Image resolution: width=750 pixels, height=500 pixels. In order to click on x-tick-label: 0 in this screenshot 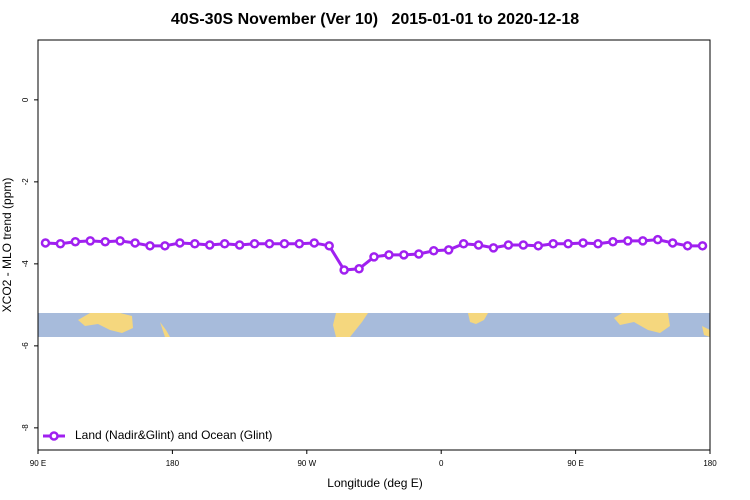, I will do `click(441, 463)`.